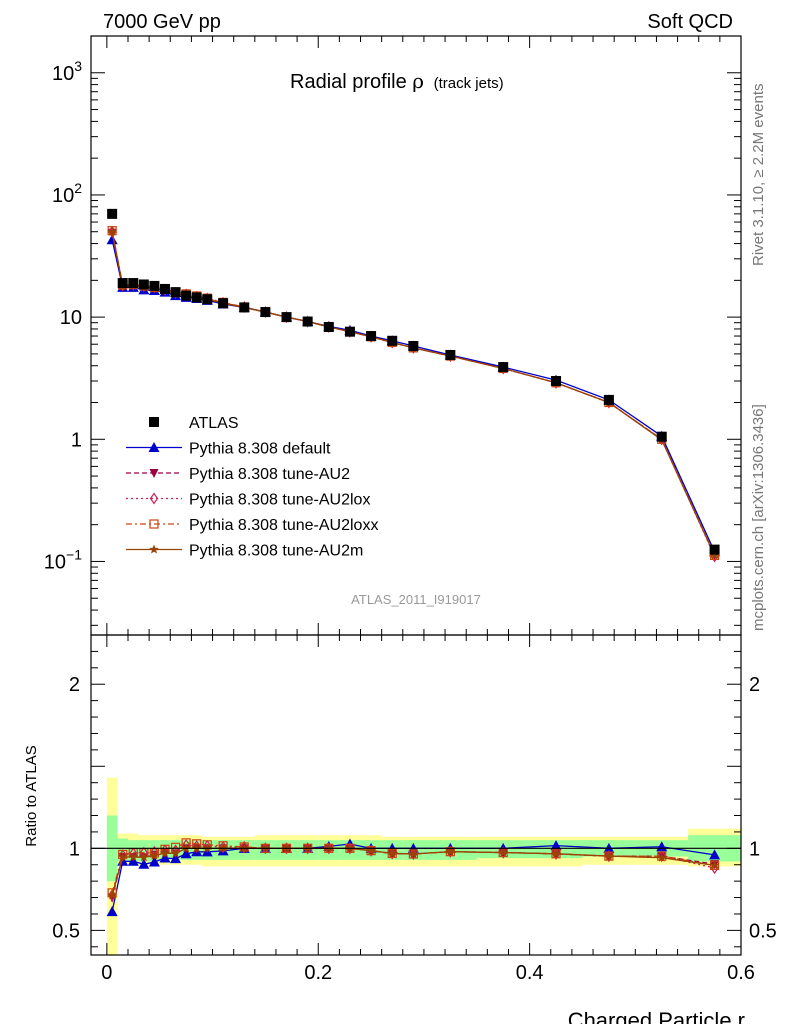 The image size is (786, 1024). What do you see at coordinates (112, 239) in the screenshot?
I see `series-1-point` at bounding box center [112, 239].